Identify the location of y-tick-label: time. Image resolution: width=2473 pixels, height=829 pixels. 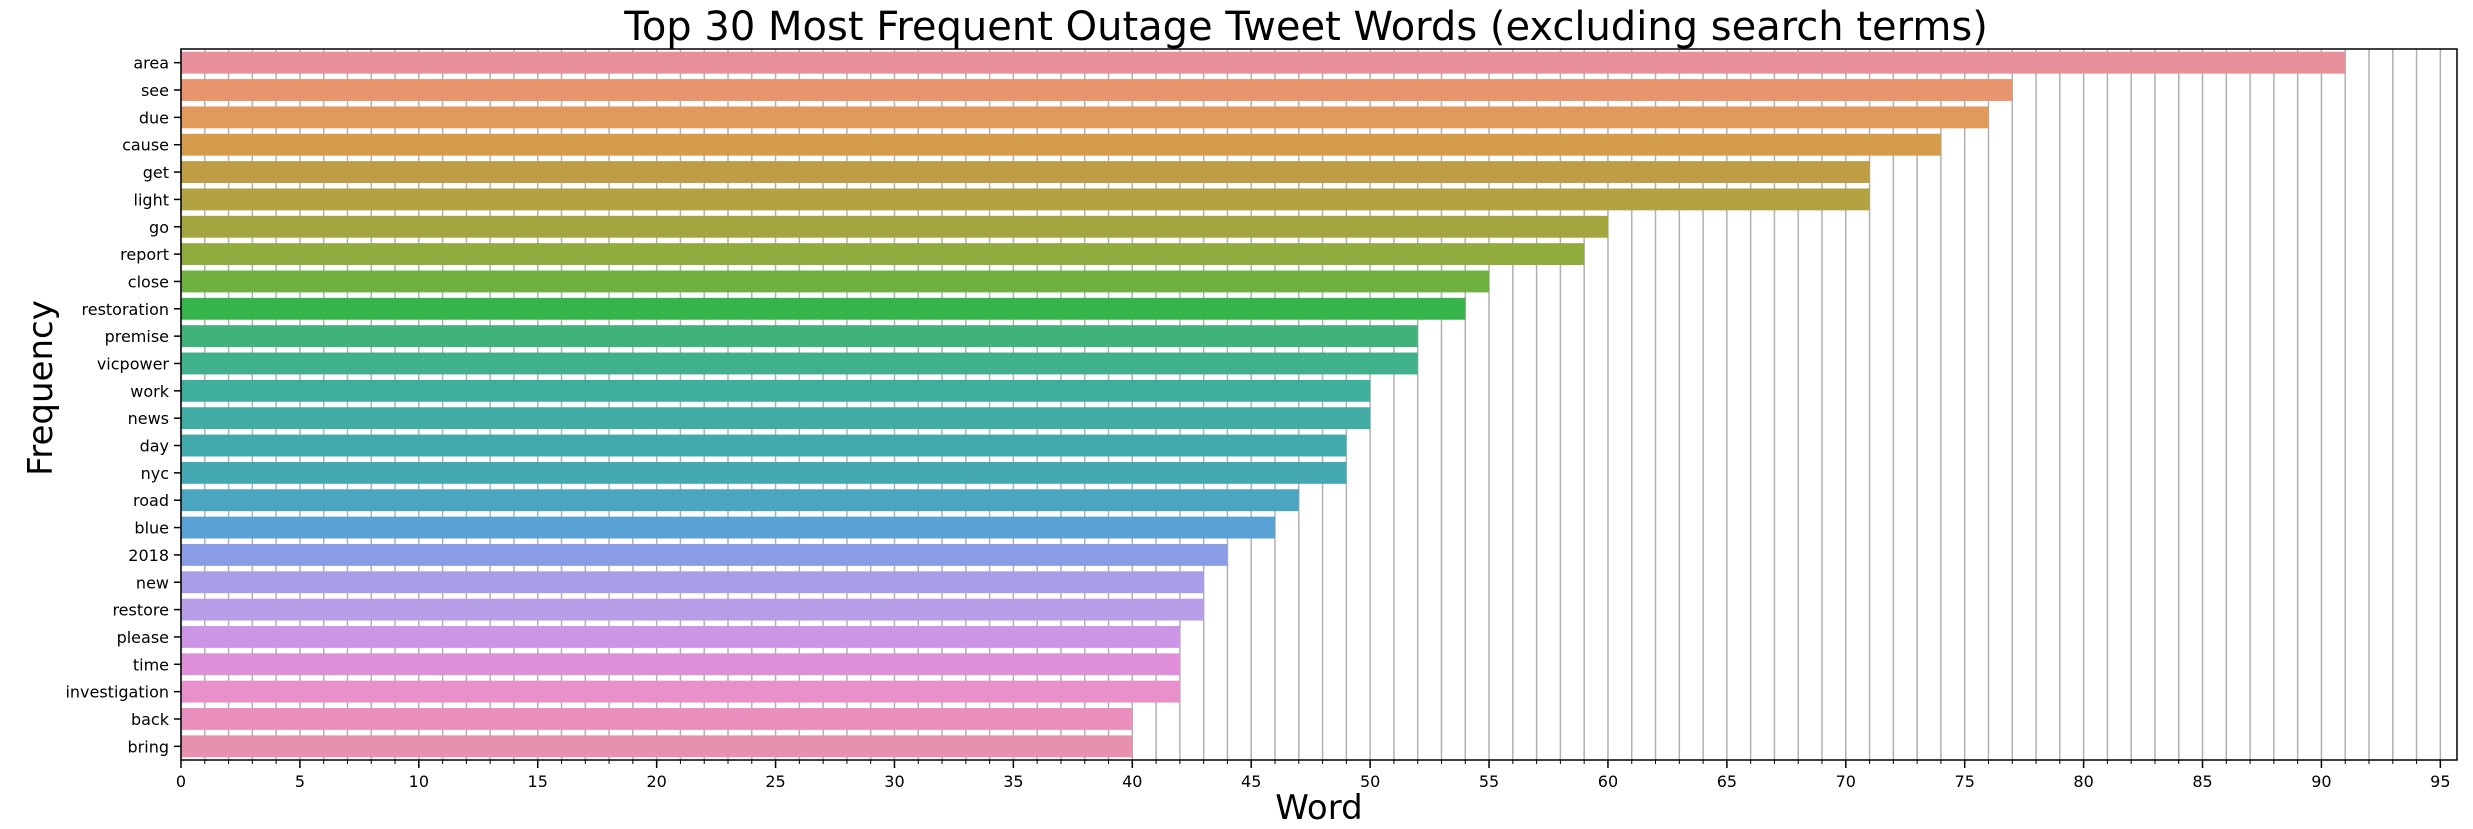
(151, 664).